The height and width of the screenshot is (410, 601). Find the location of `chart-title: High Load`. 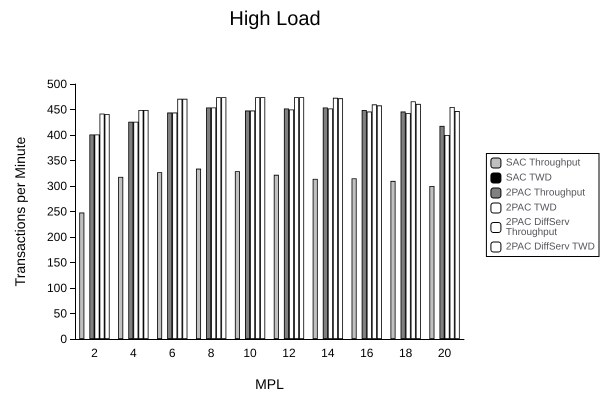

chart-title: High Load is located at coordinates (275, 19).